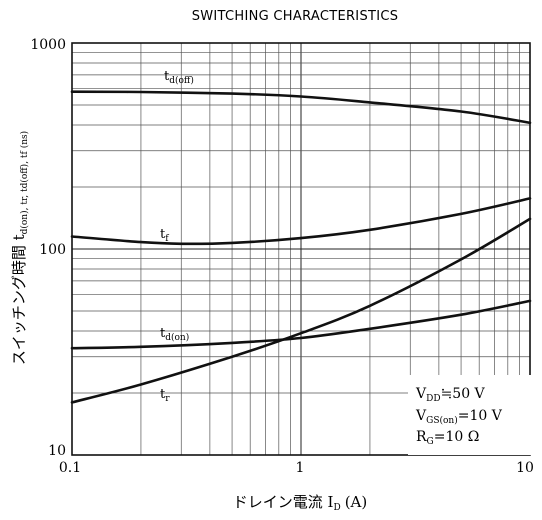 The height and width of the screenshot is (520, 542). What do you see at coordinates (459, 417) in the screenshot?
I see `condition-vgs: VGS(on)=10 V` at bounding box center [459, 417].